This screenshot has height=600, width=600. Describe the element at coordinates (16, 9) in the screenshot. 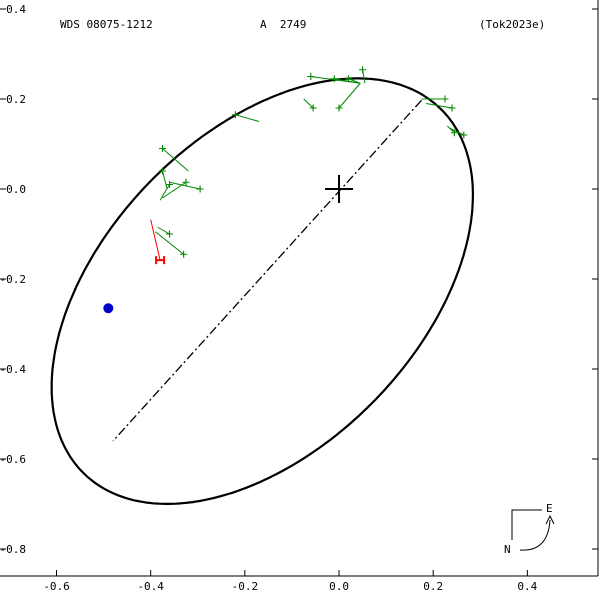

I see `y-tick-label: 0.4` at that location.